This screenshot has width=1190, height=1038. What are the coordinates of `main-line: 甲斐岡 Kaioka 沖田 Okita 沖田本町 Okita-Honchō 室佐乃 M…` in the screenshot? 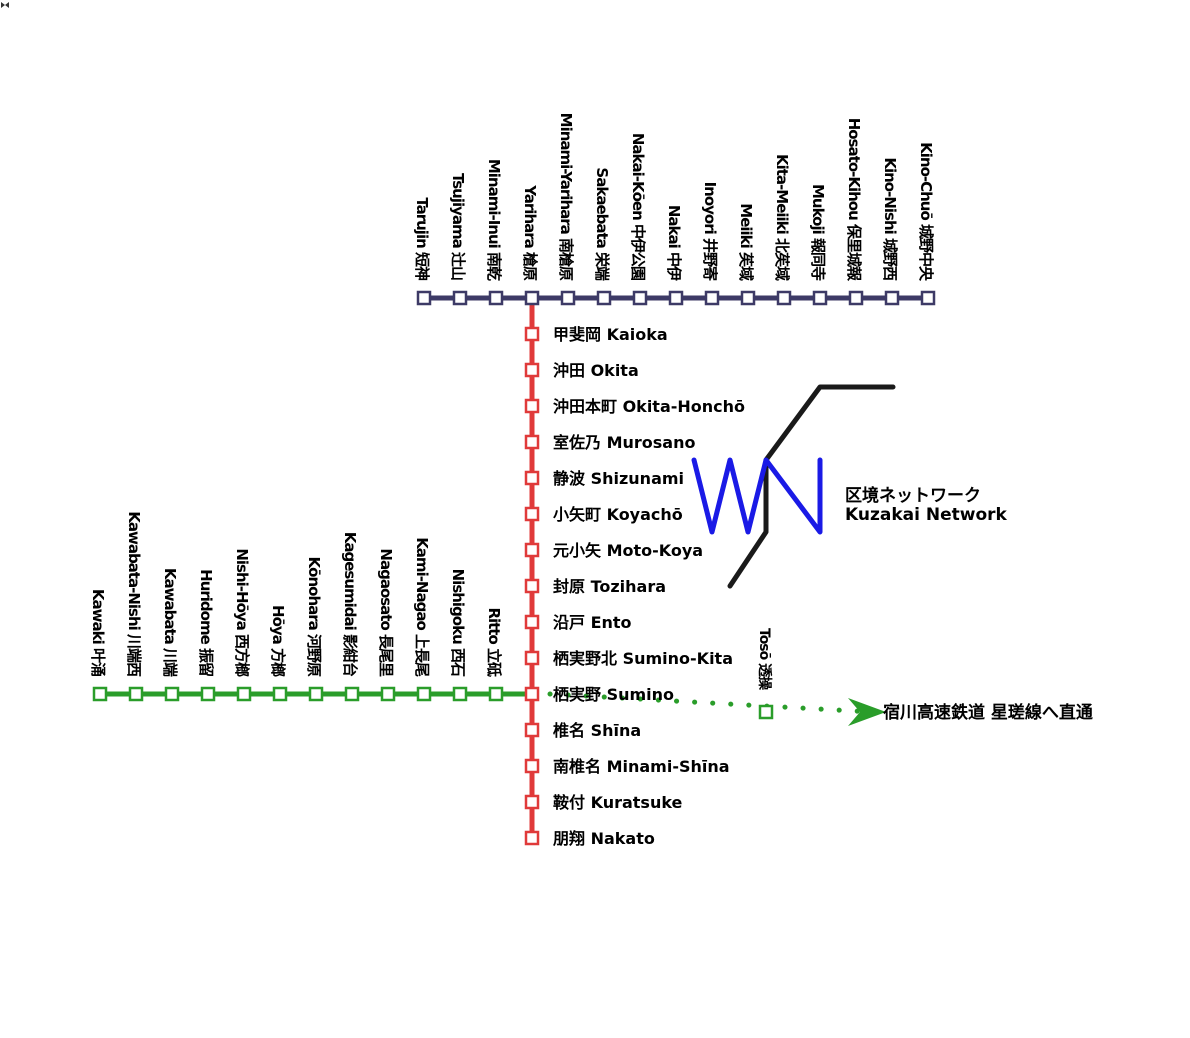 It's located at (634, 573).